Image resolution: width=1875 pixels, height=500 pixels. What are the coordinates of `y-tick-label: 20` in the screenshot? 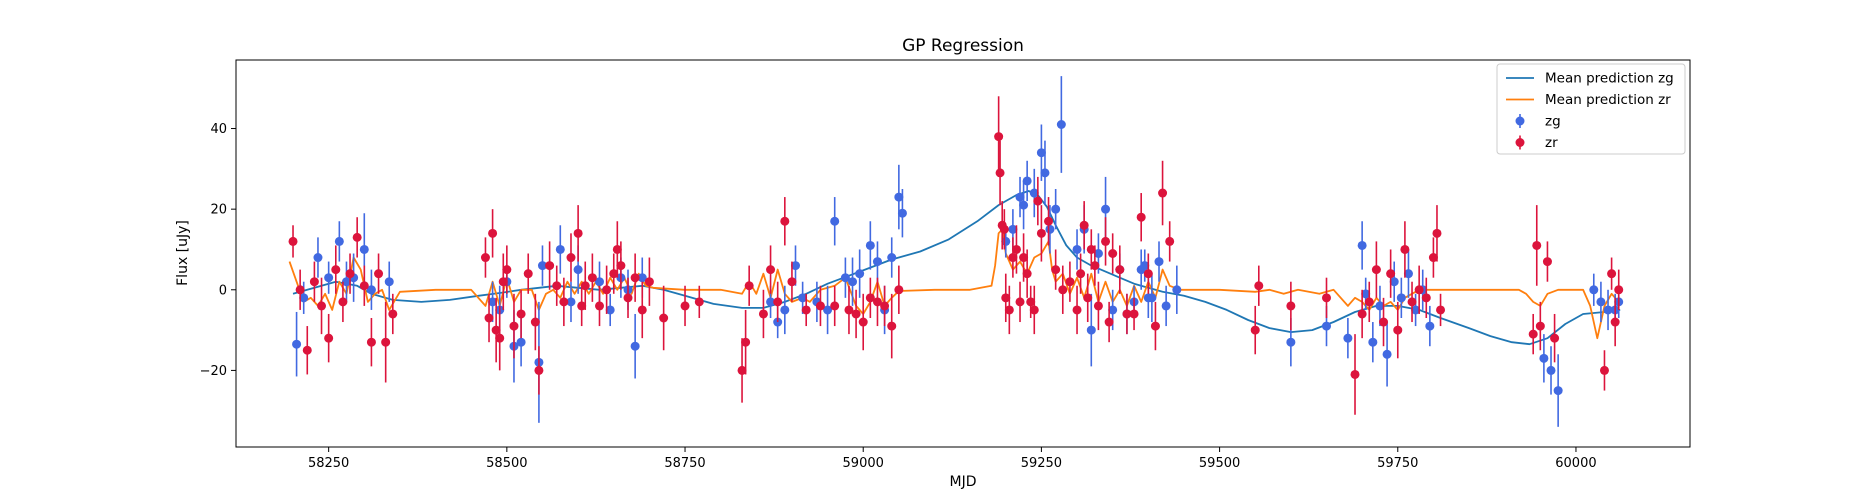 It's located at (218, 210).